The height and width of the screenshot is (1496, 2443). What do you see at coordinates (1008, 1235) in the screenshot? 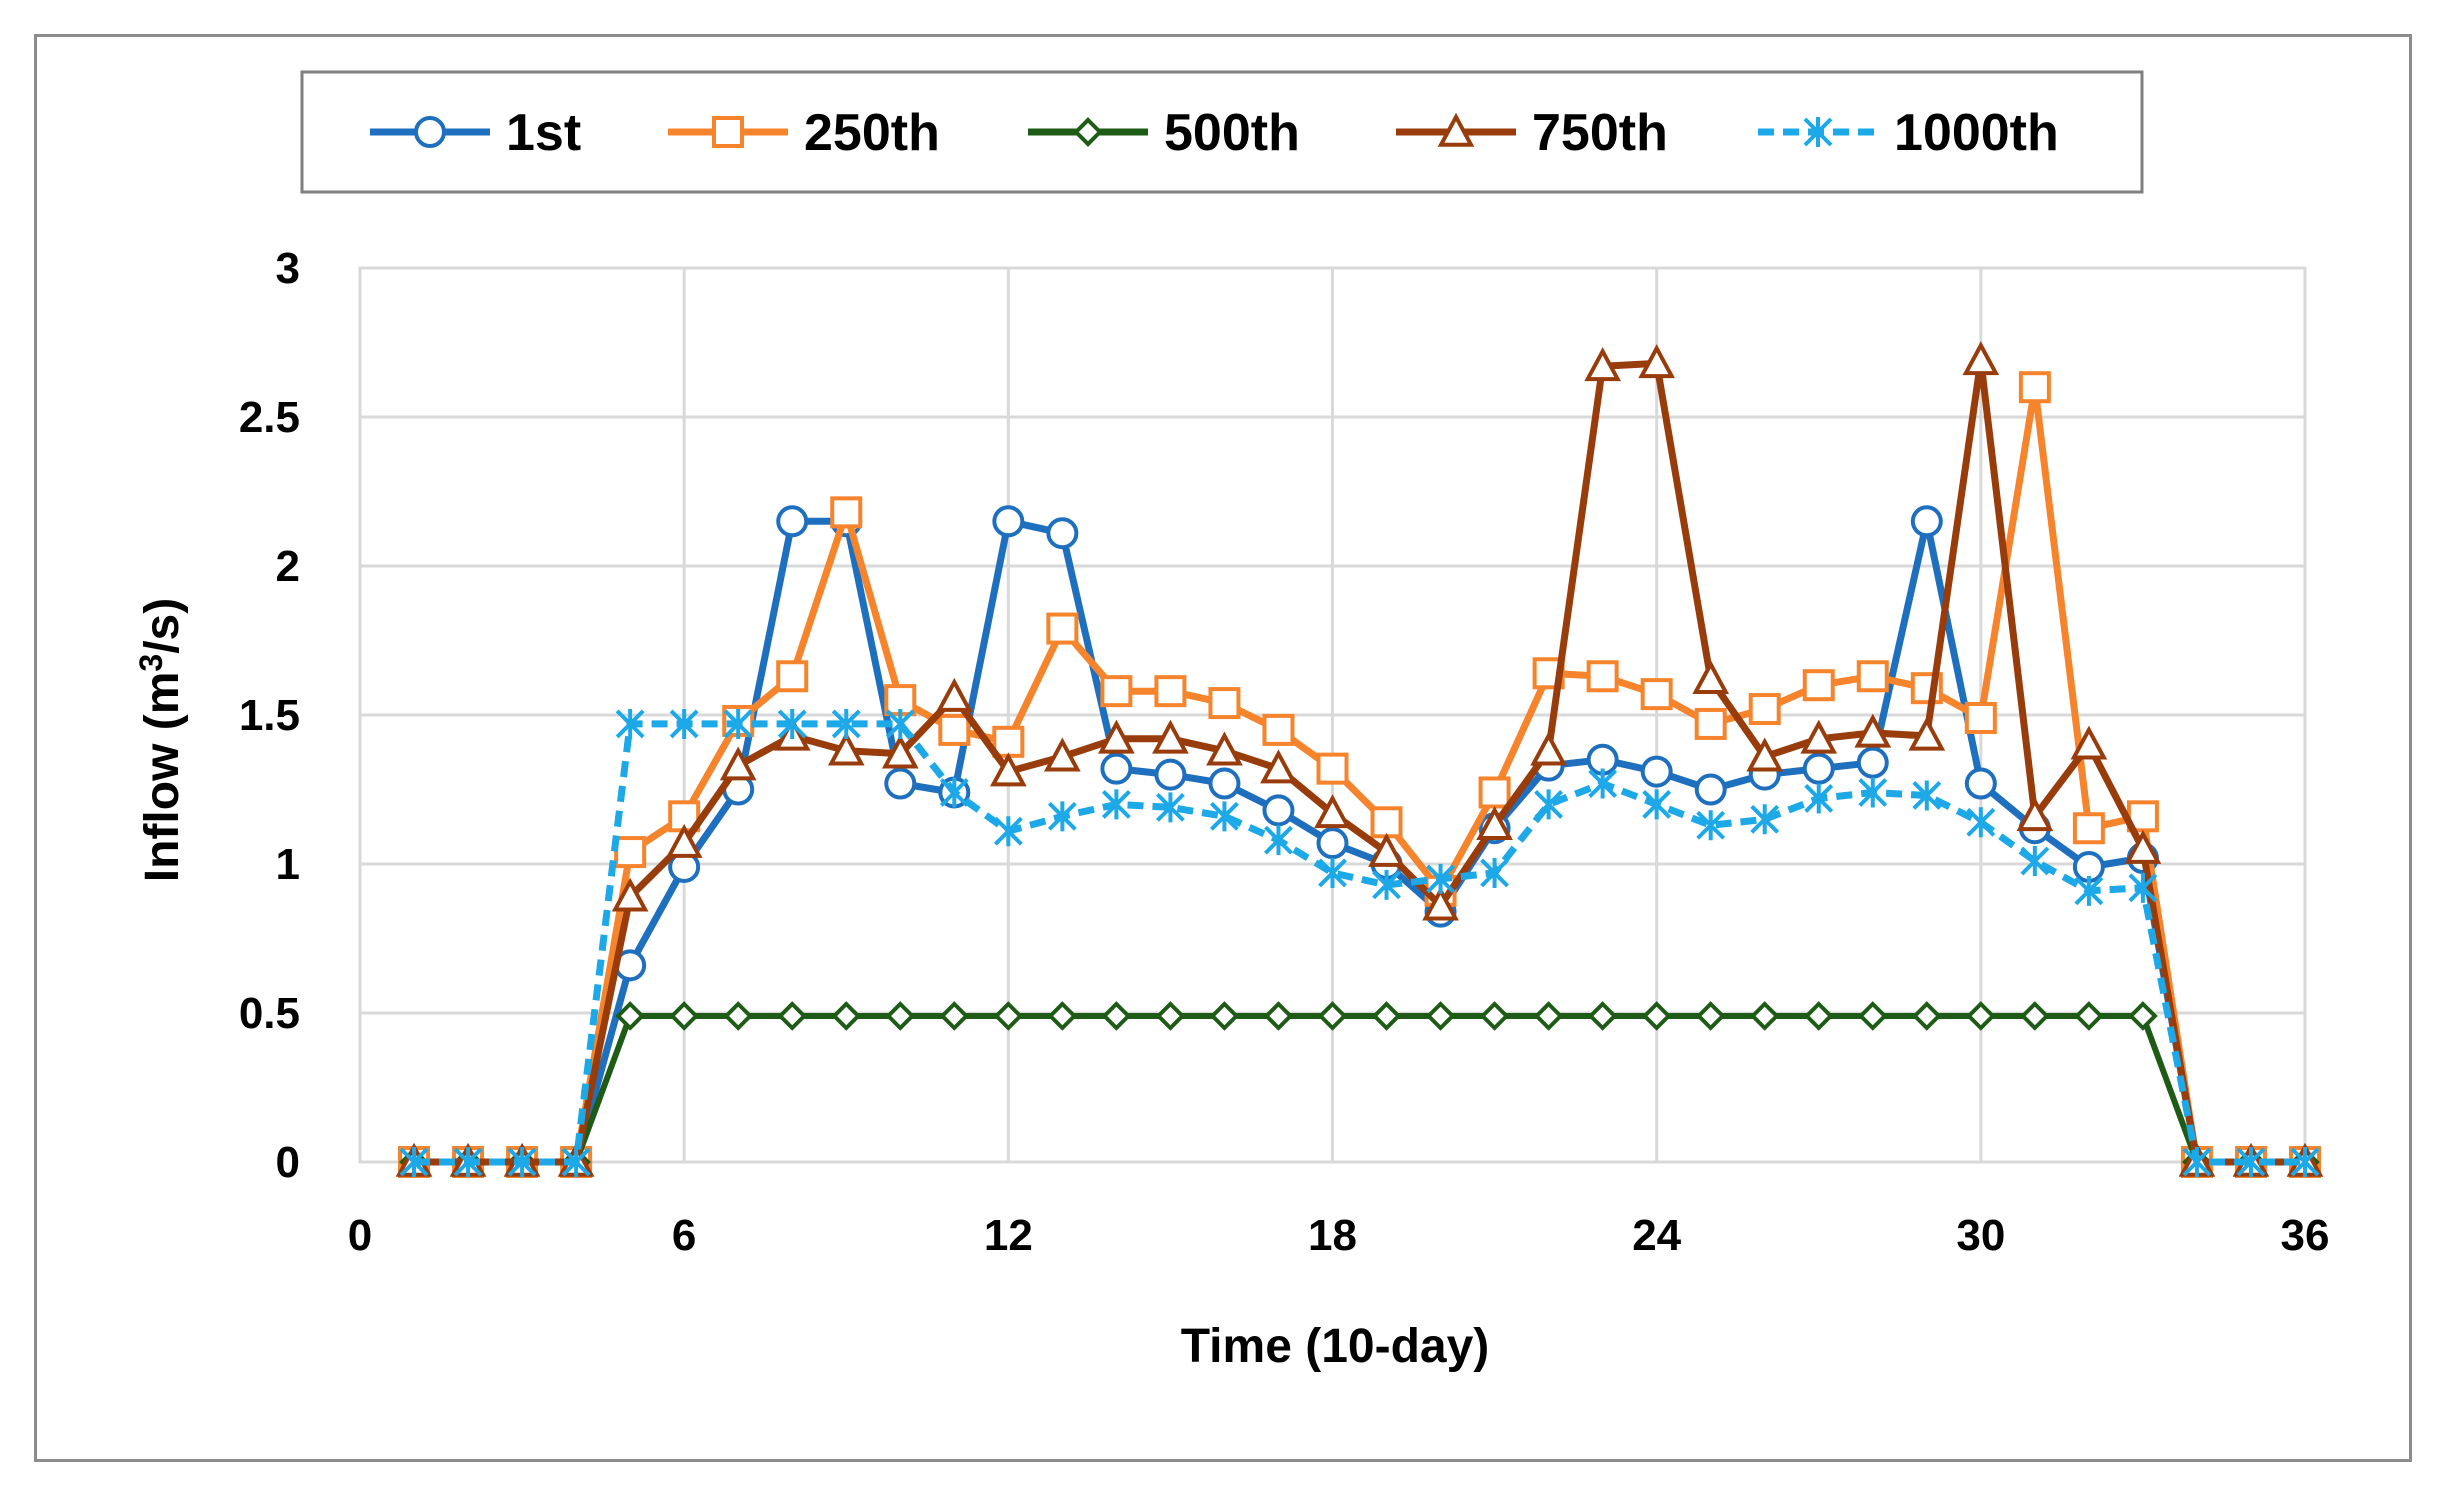
I see `x-tick-label: 12` at bounding box center [1008, 1235].